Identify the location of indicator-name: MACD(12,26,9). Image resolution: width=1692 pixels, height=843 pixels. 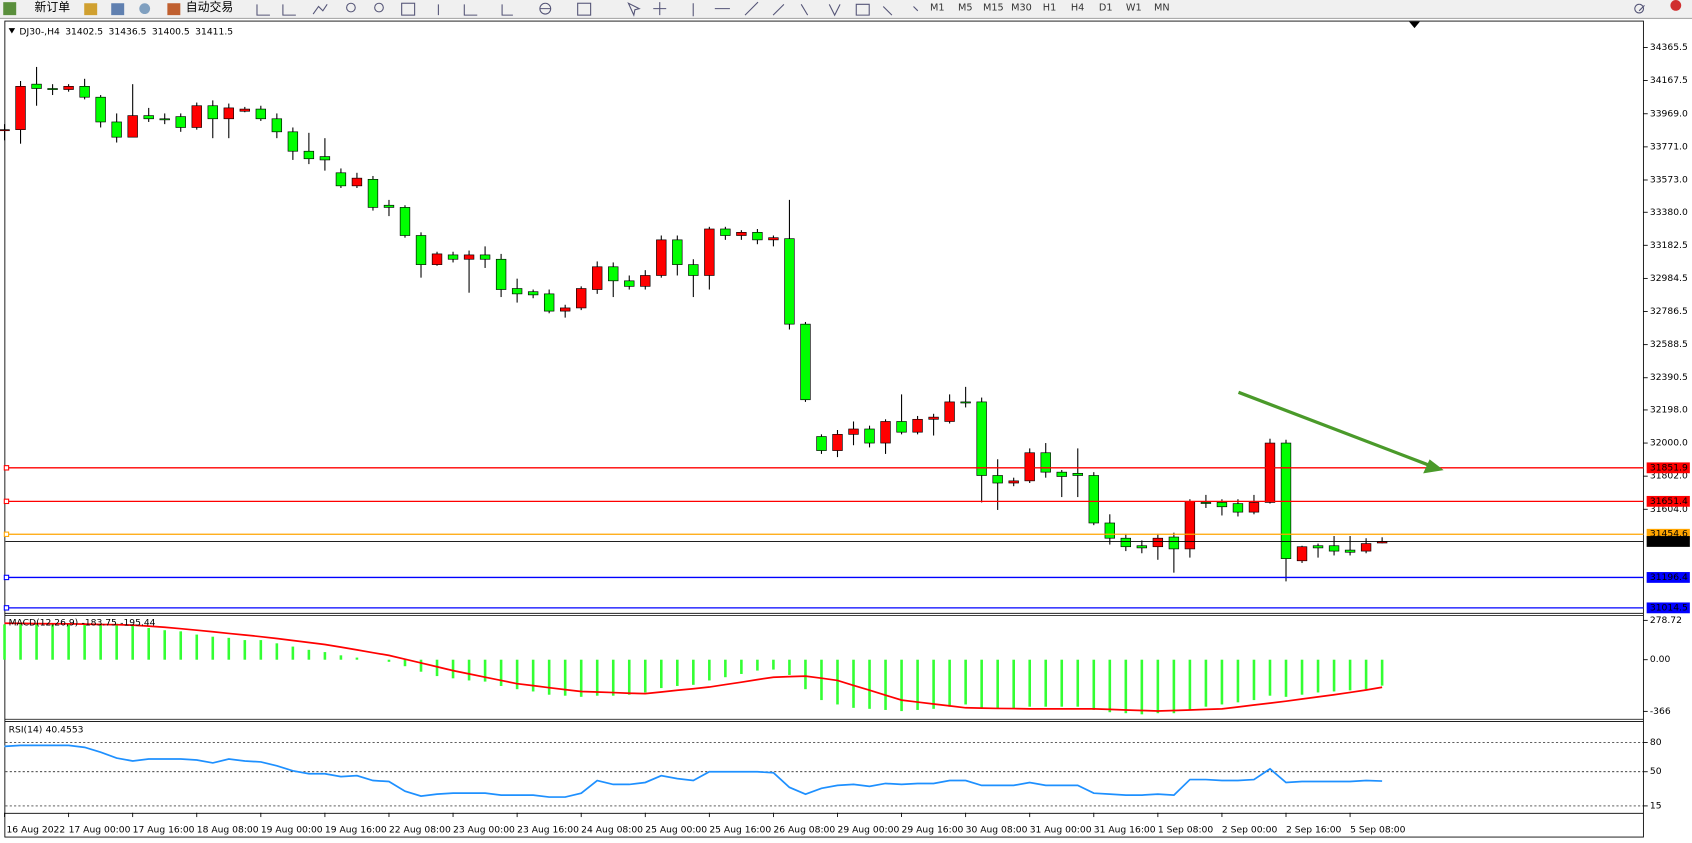
(44, 622).